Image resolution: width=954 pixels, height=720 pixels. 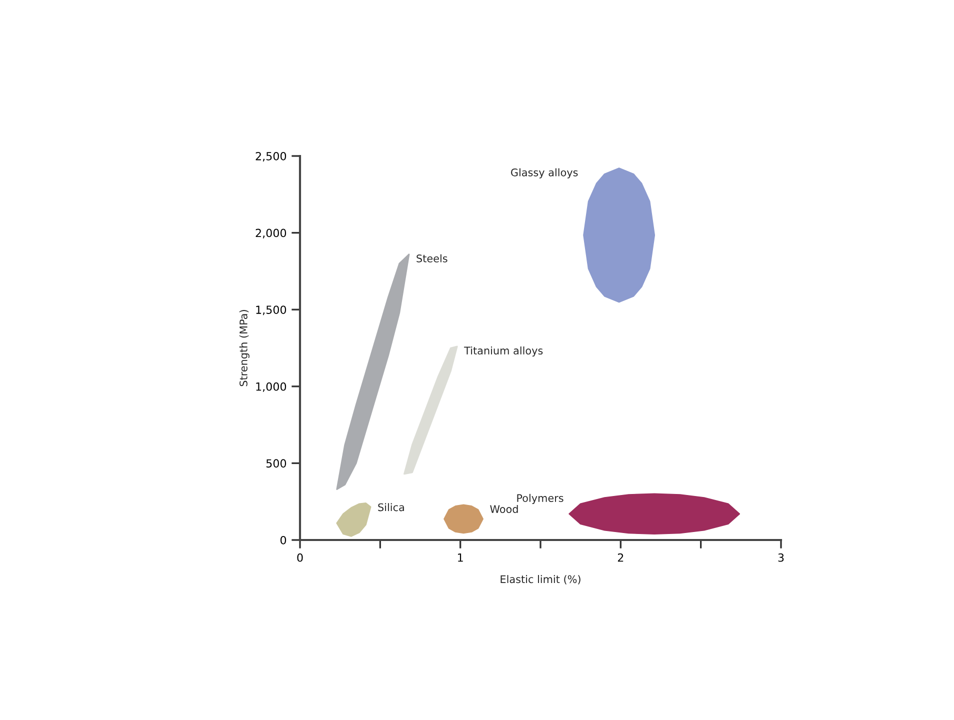 What do you see at coordinates (540, 499) in the screenshot?
I see `series-label: Polymers` at bounding box center [540, 499].